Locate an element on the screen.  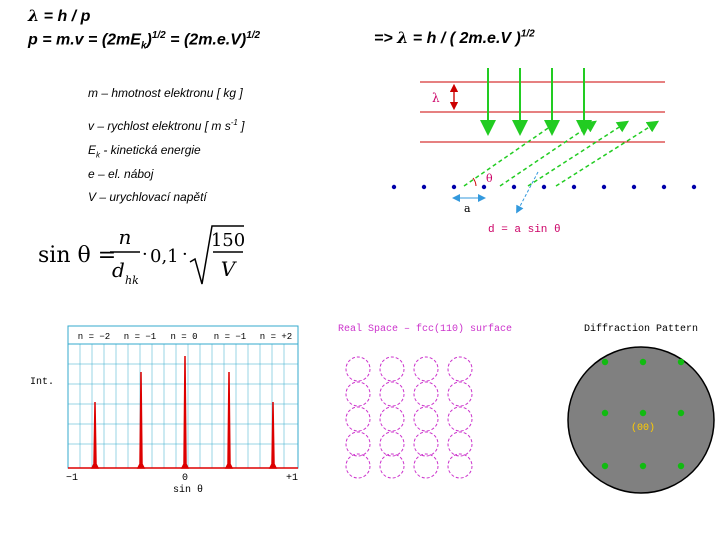
sine-equation: sin θ = n d hk · 0,1 · 150 V is located at coordinates (141, 256).